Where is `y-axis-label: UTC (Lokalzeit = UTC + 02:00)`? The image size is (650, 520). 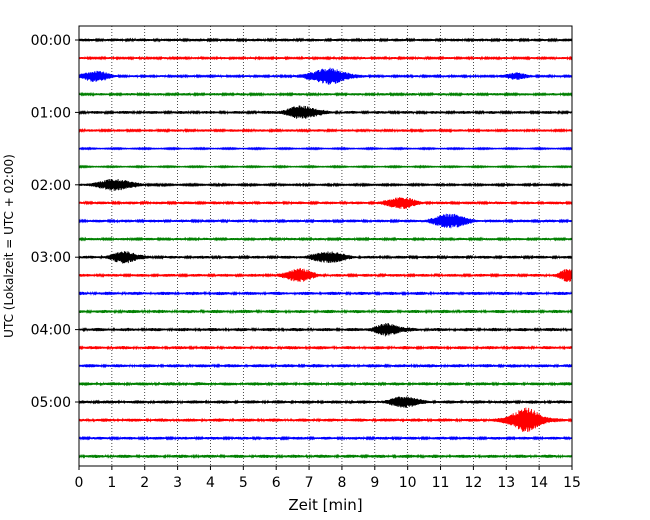 y-axis-label: UTC (Lokalzeit = UTC + 02:00) is located at coordinates (9, 246).